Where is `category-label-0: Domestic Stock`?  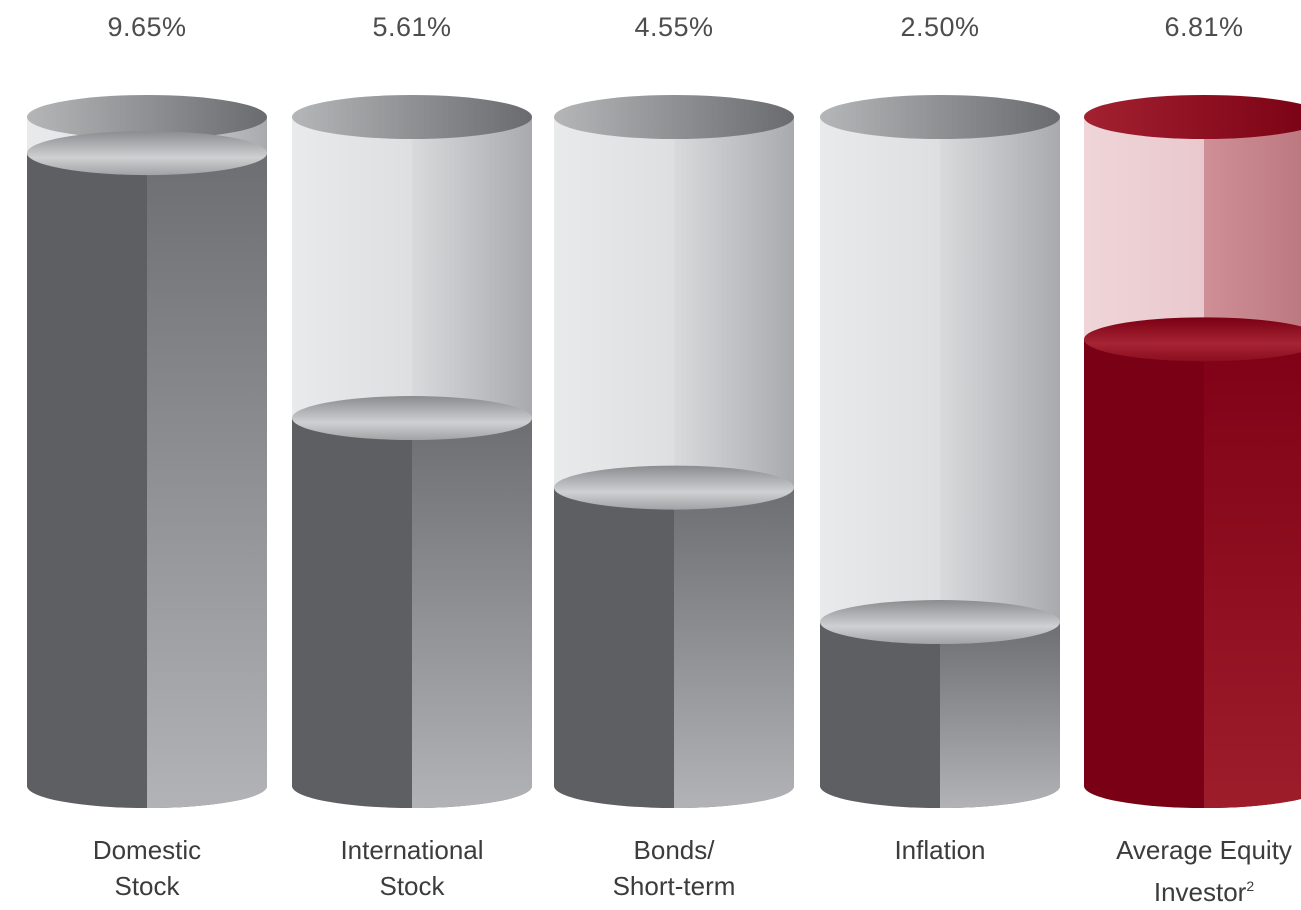
category-label-0: Domestic Stock is located at coordinates (147, 868).